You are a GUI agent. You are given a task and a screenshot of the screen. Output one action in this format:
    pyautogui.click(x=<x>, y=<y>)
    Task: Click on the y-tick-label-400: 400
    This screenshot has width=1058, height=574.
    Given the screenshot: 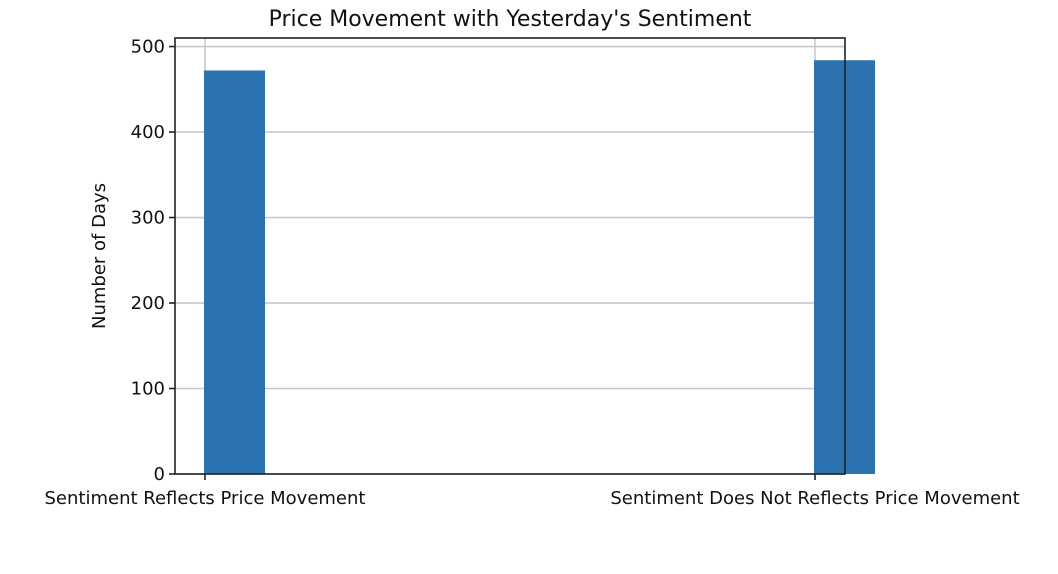 What is the action you would take?
    pyautogui.click(x=148, y=132)
    